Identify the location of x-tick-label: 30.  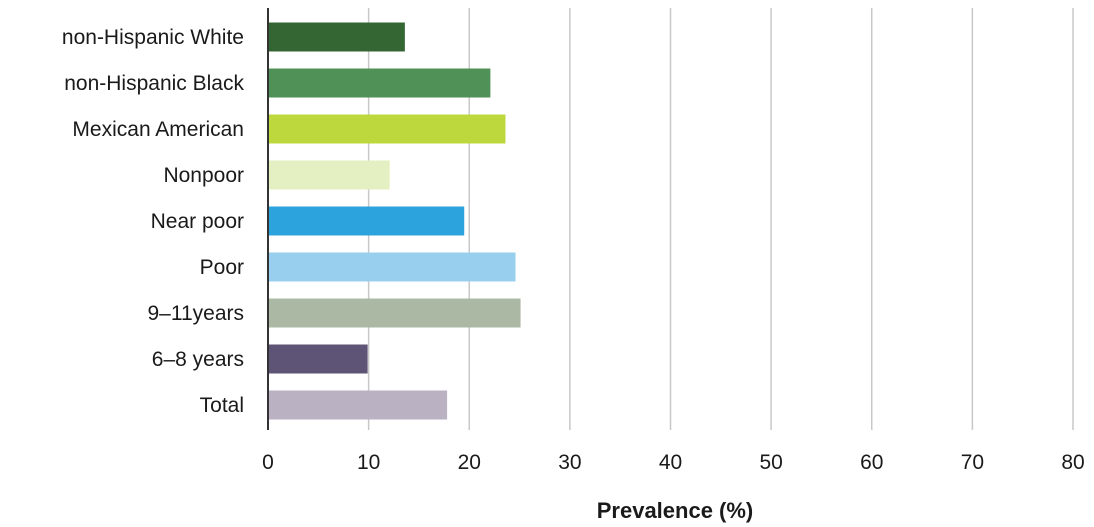
(569, 462).